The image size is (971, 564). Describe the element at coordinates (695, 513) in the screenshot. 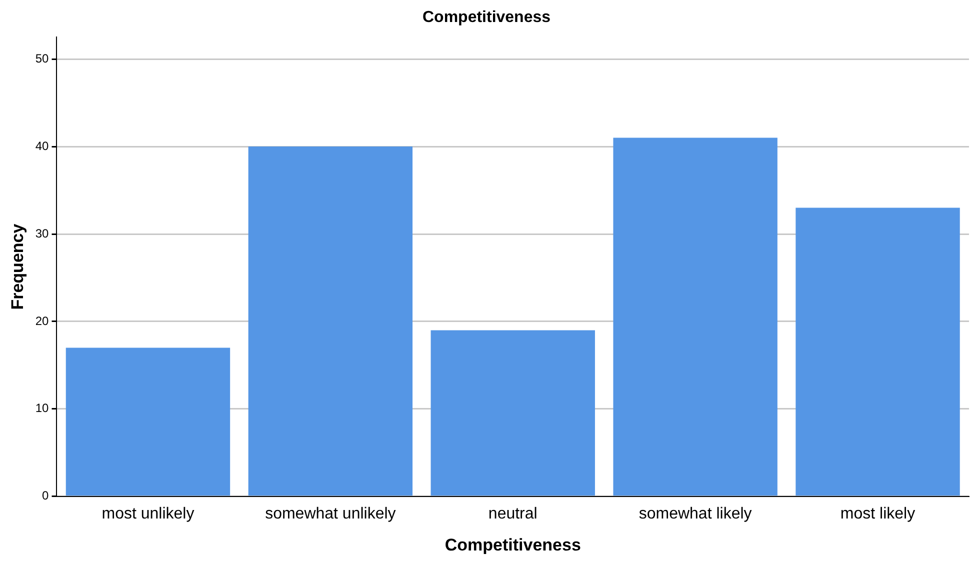

I see `x-tick-label: somewhat likely` at that location.